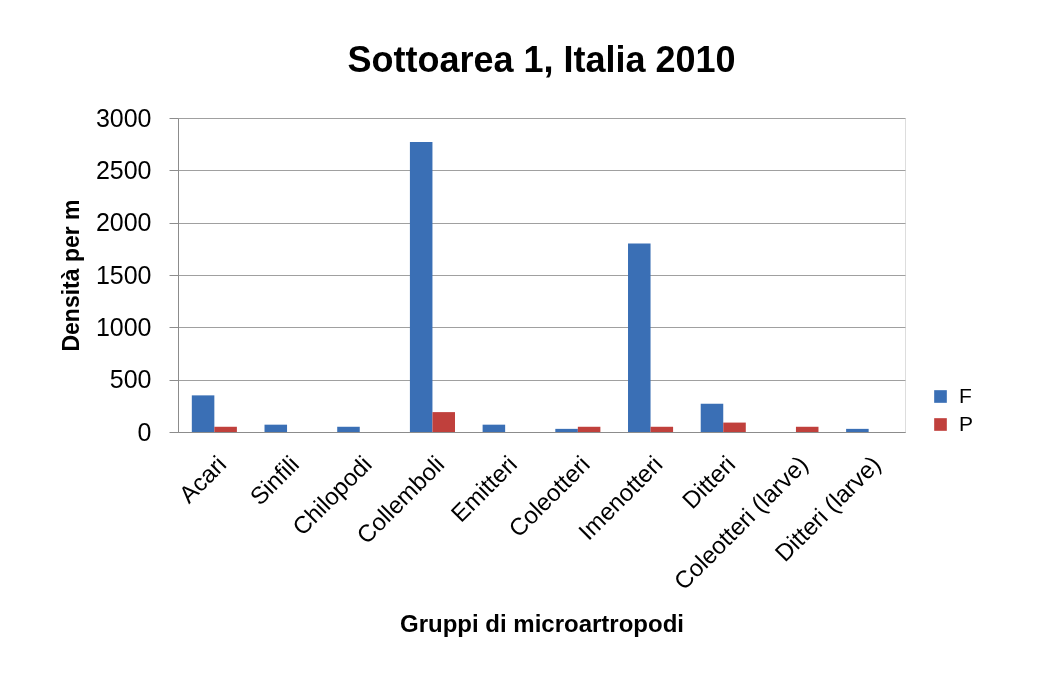 The width and height of the screenshot is (1051, 695). I want to click on y-tick-label: 2000, so click(123, 222).